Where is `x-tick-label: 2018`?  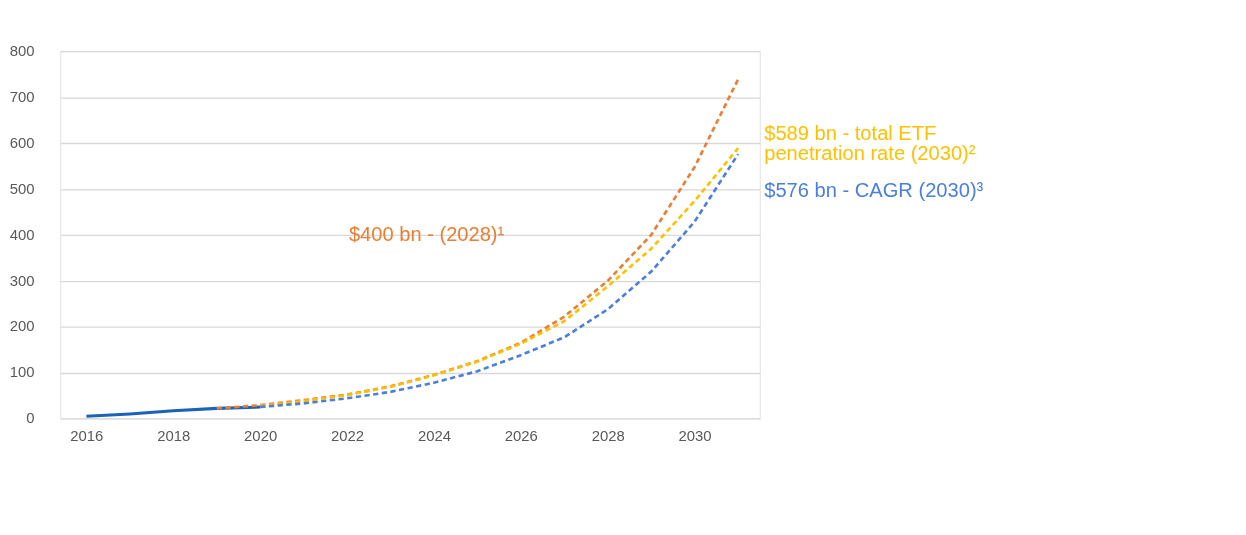
x-tick-label: 2018 is located at coordinates (174, 435).